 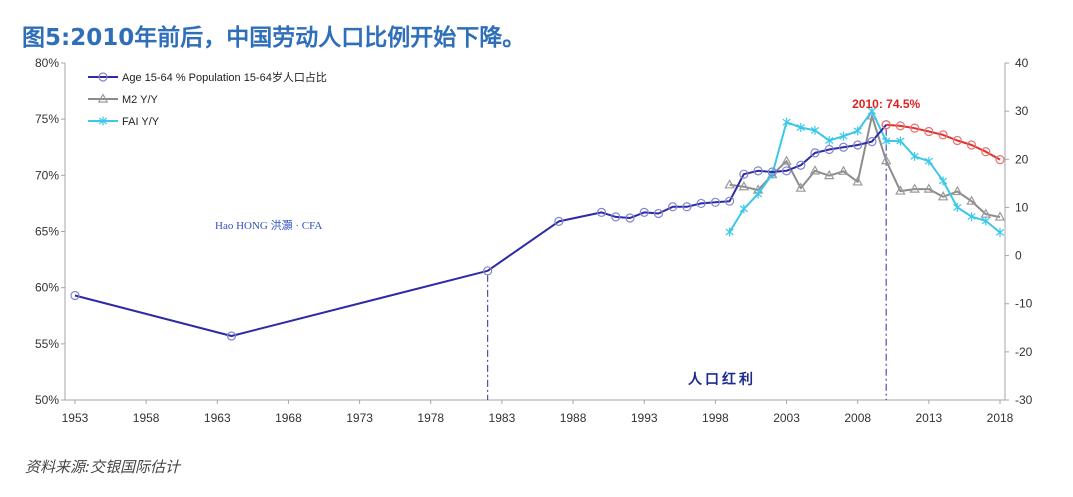 I want to click on legend-entry-m2-yoy: M2 Y/Y, so click(x=123, y=99).